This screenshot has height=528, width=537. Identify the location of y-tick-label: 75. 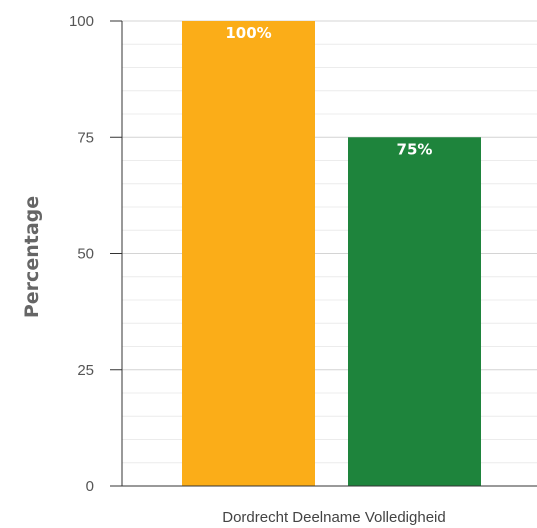
(85, 137).